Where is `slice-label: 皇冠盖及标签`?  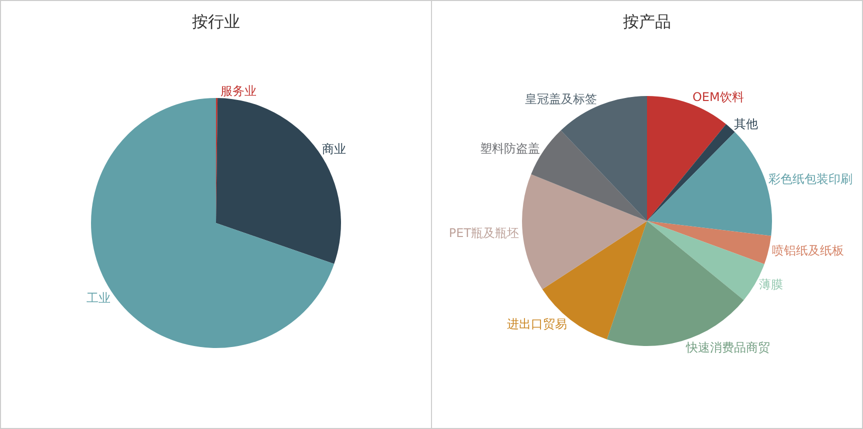
slice-label: 皇冠盖及标签 is located at coordinates (561, 99).